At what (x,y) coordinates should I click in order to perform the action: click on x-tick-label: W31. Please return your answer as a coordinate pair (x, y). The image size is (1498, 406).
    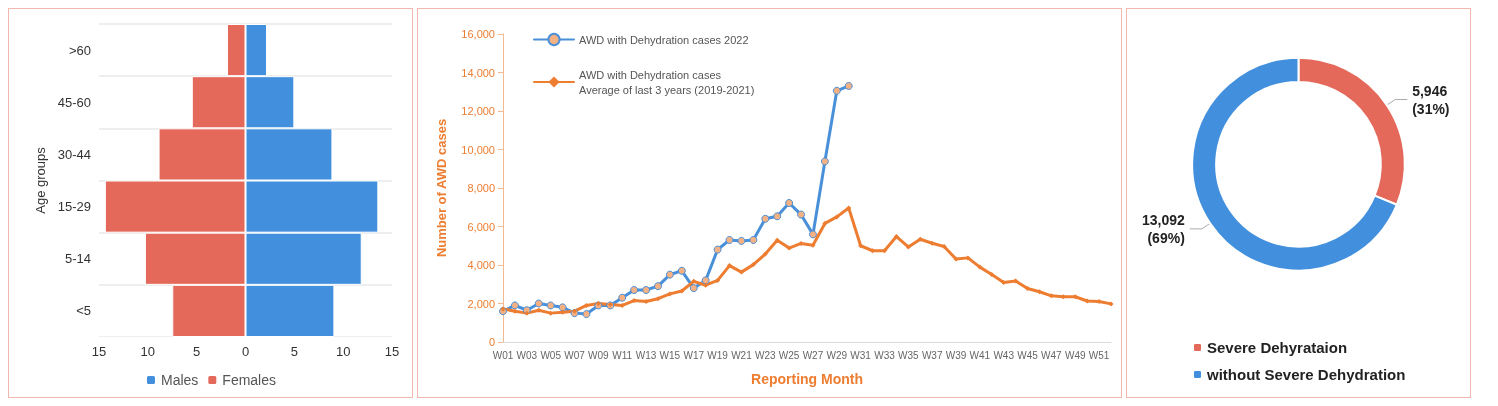
    Looking at the image, I should click on (861, 355).